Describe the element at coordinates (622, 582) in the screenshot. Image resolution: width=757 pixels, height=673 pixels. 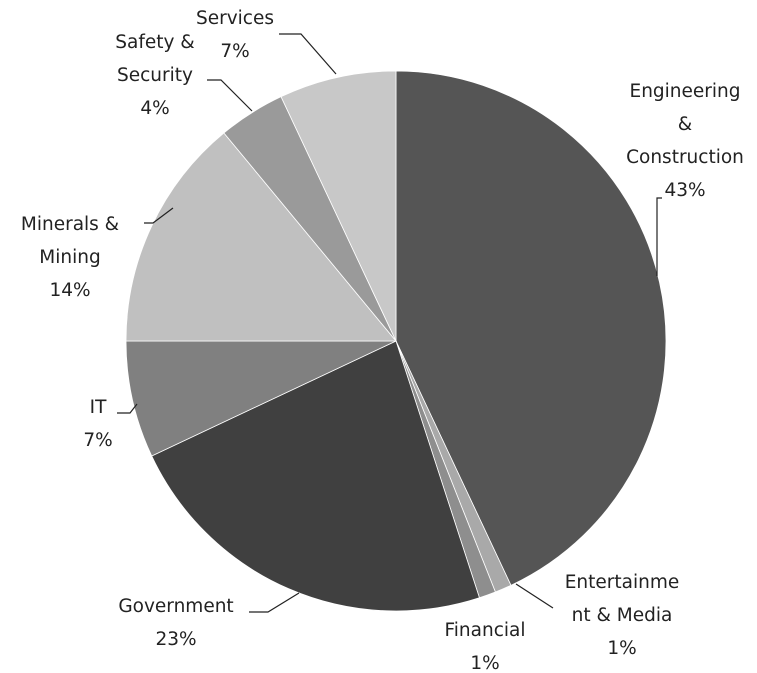
I see `category-label-line: Entertainme` at that location.